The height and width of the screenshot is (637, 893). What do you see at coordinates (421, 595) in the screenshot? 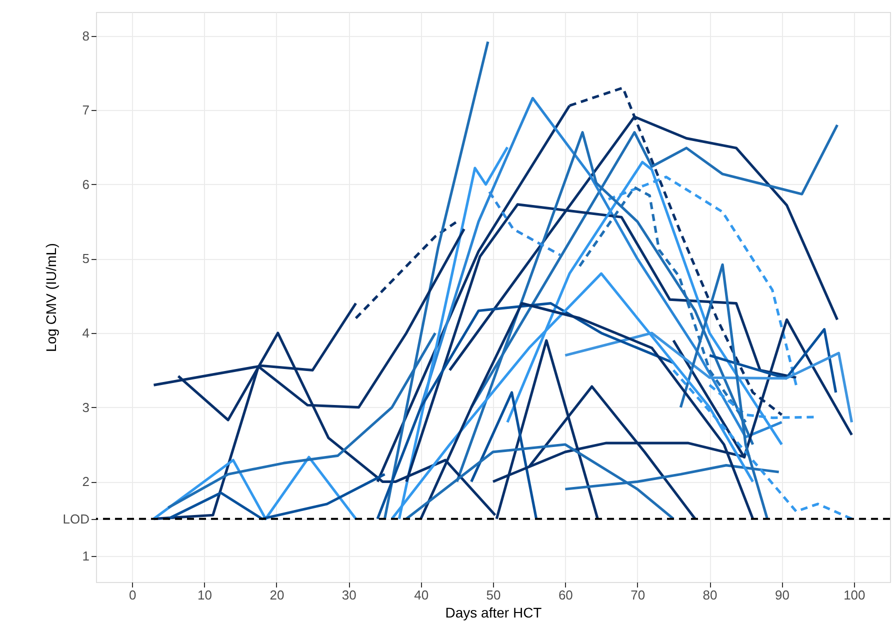
I see `x-tick-label: 40` at bounding box center [421, 595].